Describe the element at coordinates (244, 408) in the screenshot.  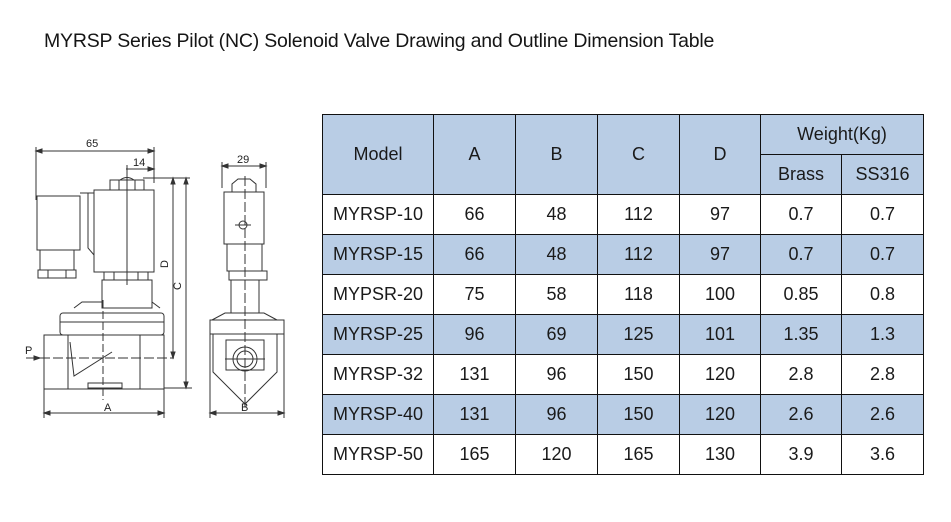
I see `dim-label-b: B` at that location.